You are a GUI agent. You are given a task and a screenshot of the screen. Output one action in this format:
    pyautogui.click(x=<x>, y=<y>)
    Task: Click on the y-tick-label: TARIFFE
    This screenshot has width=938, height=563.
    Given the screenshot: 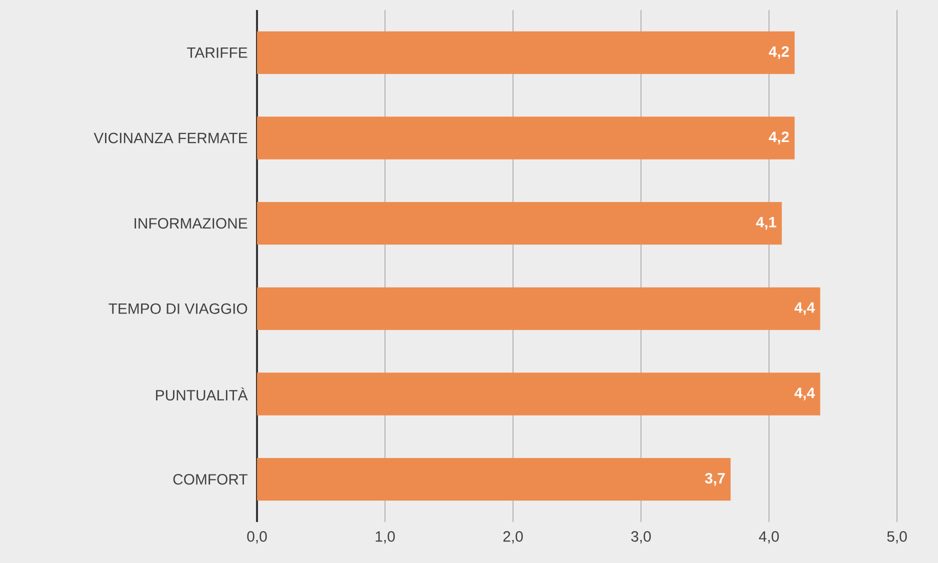 What is the action you would take?
    pyautogui.click(x=217, y=53)
    